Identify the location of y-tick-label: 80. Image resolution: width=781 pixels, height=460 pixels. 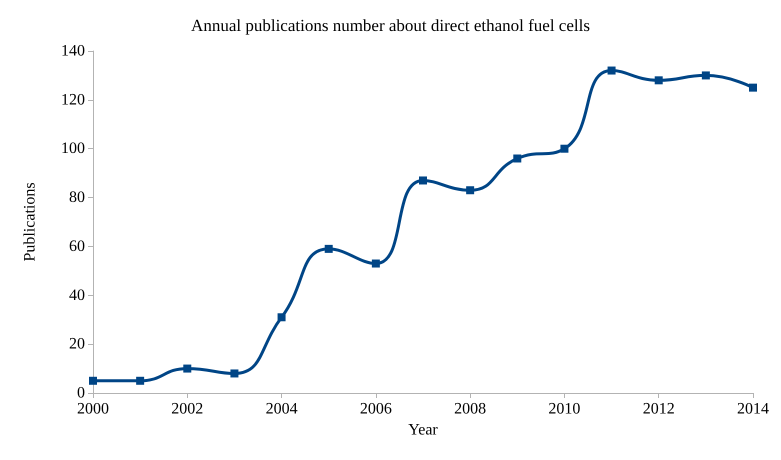
(77, 197).